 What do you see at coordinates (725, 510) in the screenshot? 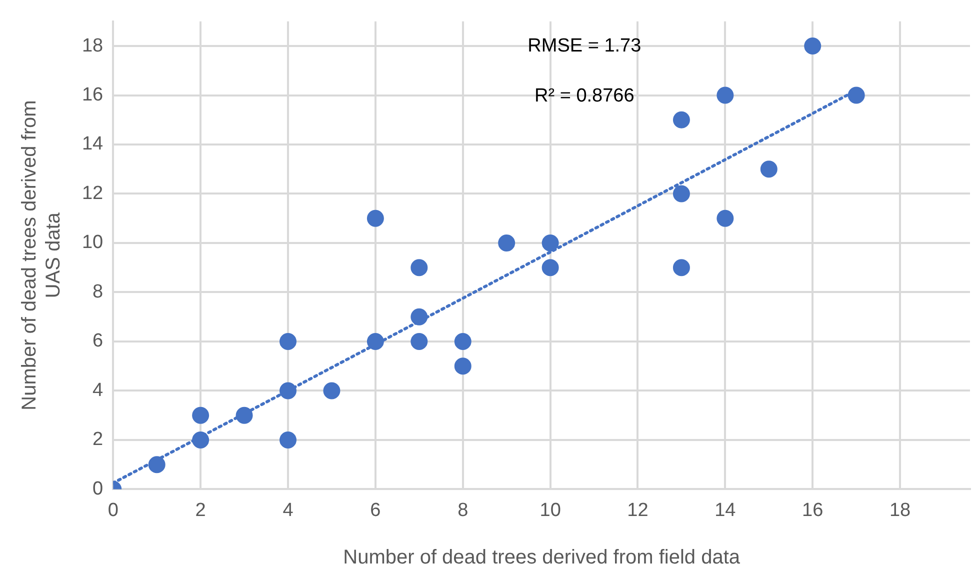
I see `x-tick-label: 14` at bounding box center [725, 510].